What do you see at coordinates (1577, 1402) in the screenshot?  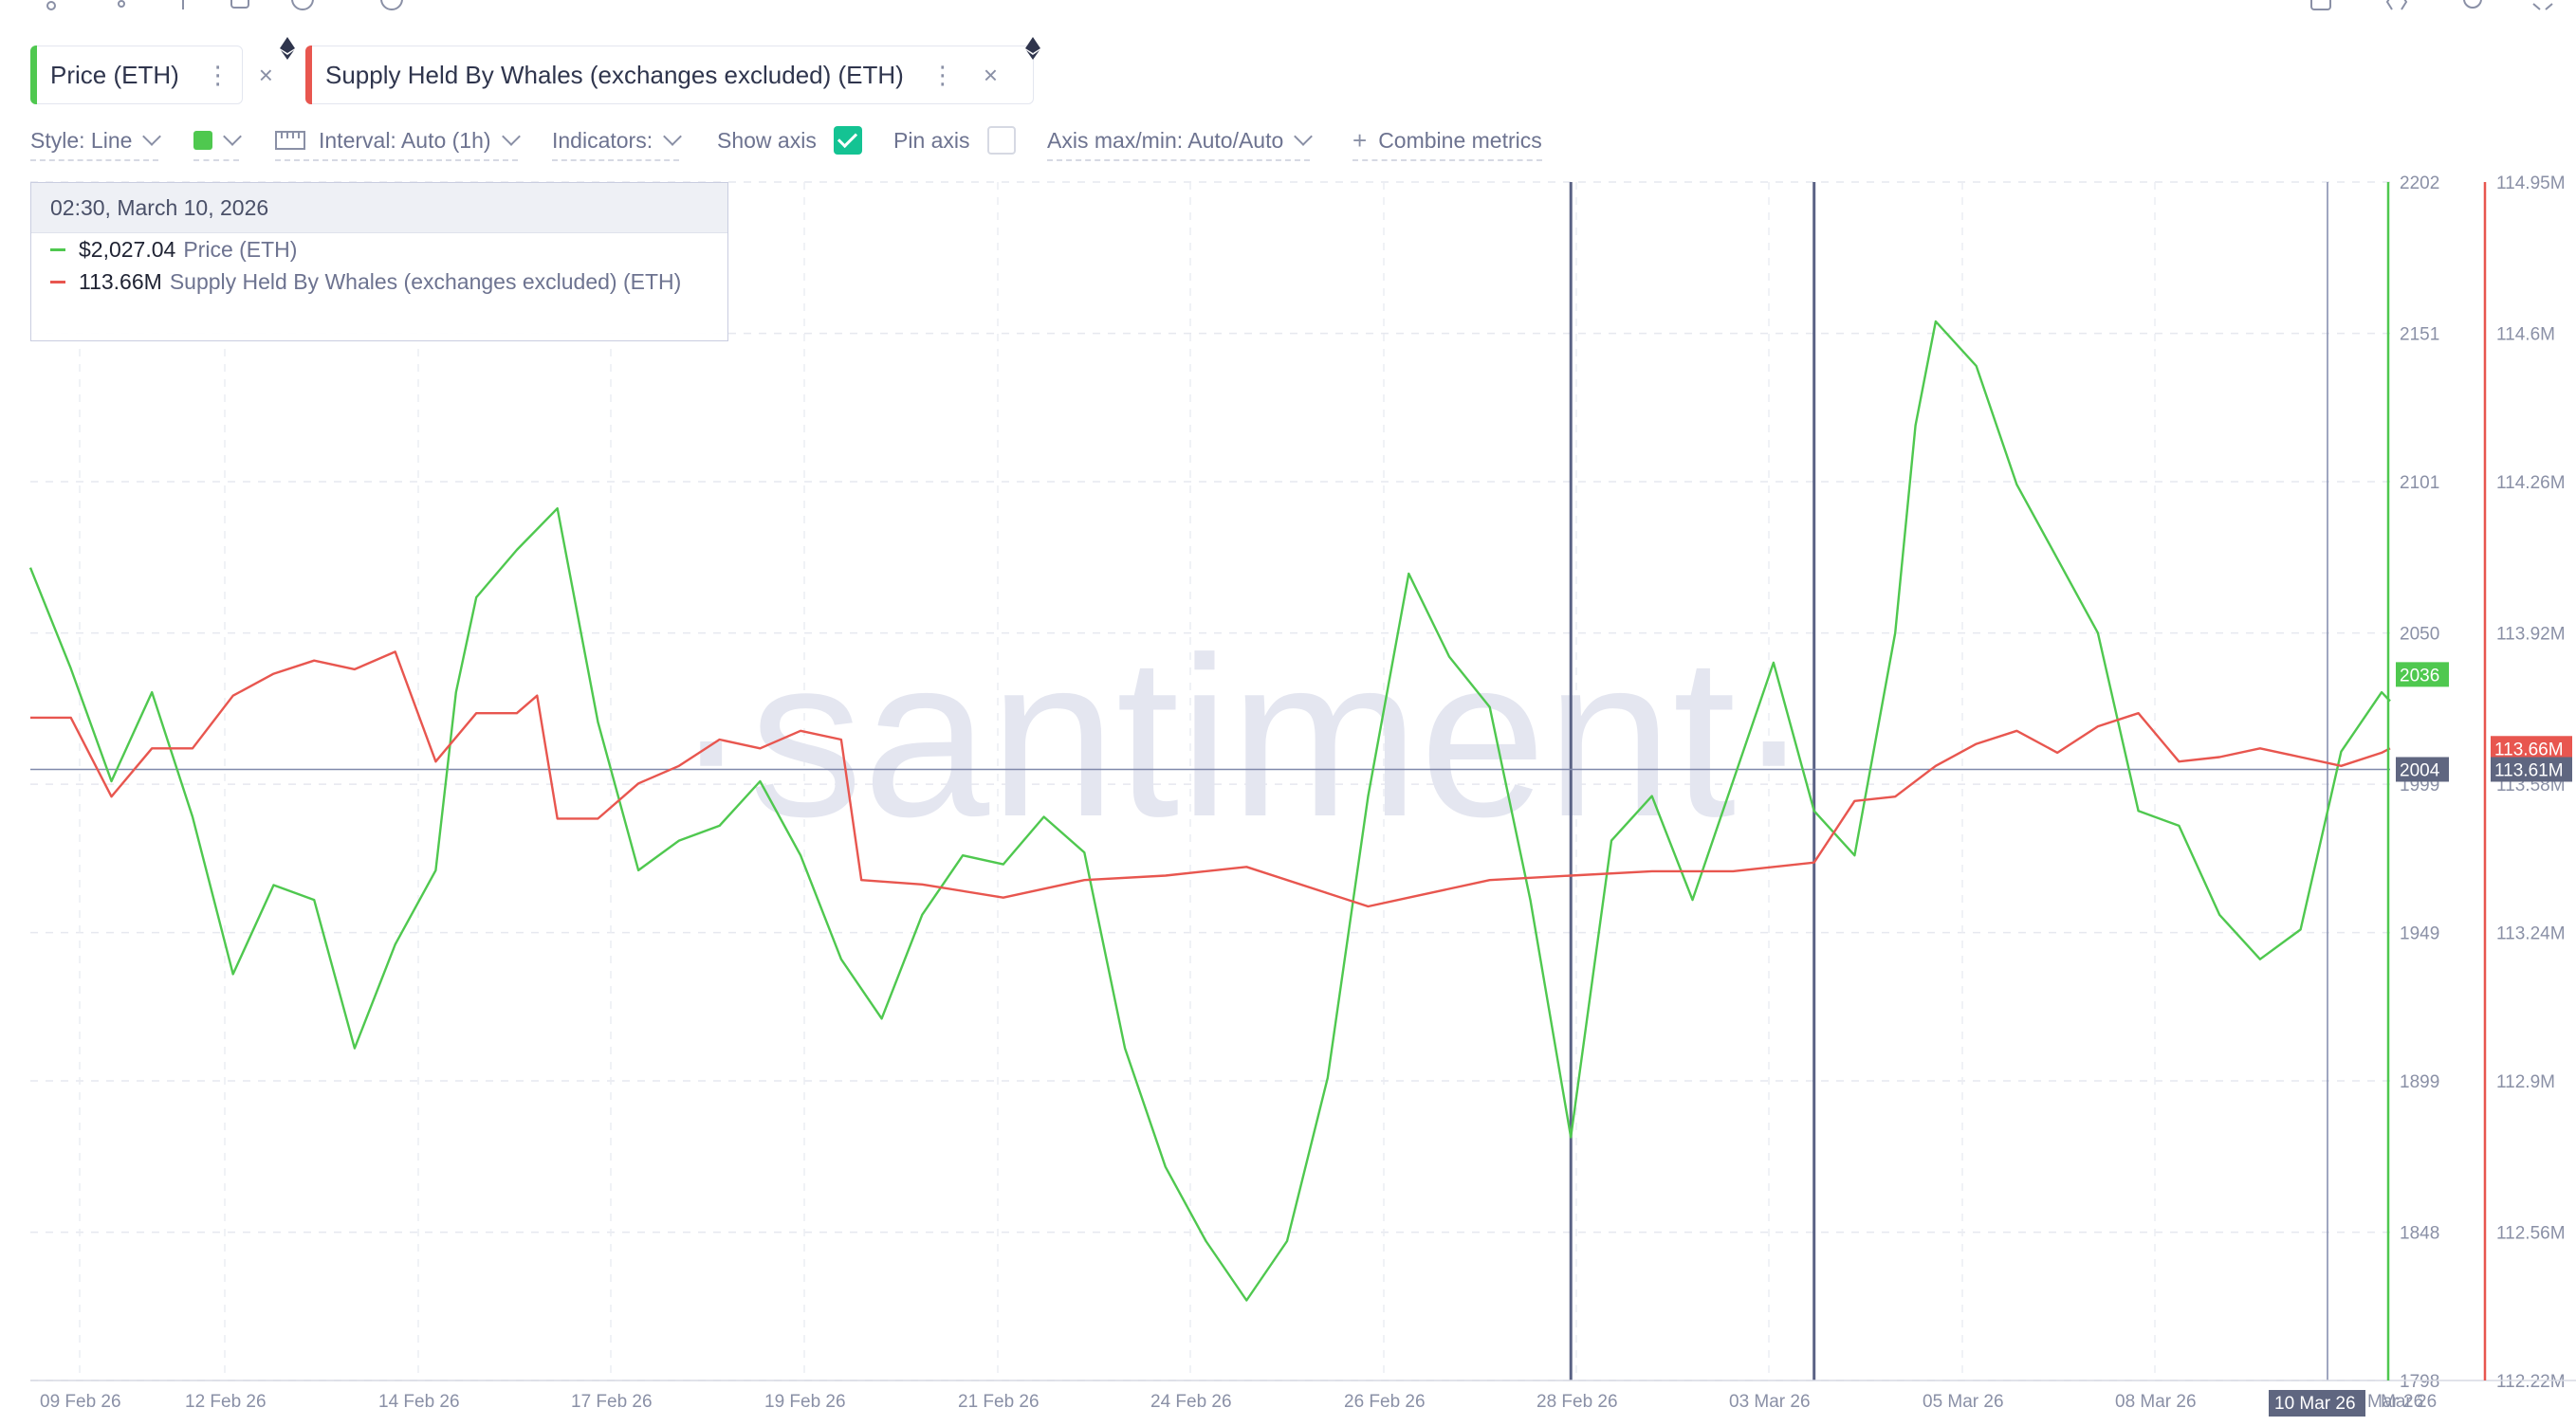 I see `x-tick-label: 28 Feb 26` at bounding box center [1577, 1402].